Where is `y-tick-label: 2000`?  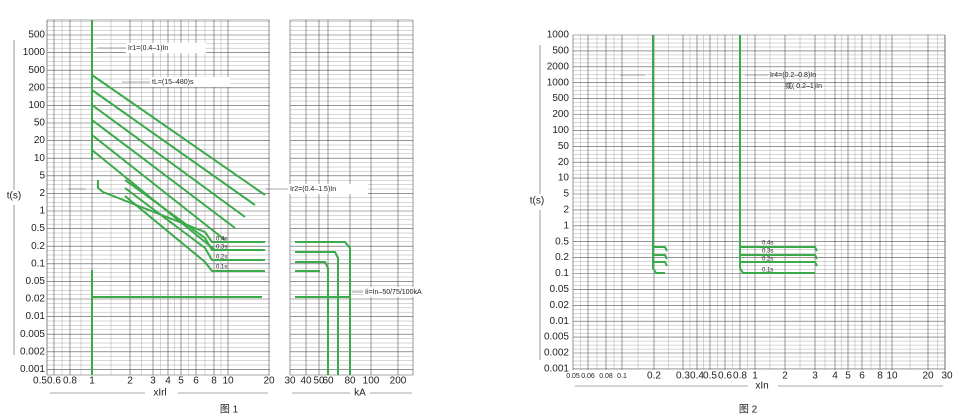
y-tick-label: 2000 is located at coordinates (558, 66).